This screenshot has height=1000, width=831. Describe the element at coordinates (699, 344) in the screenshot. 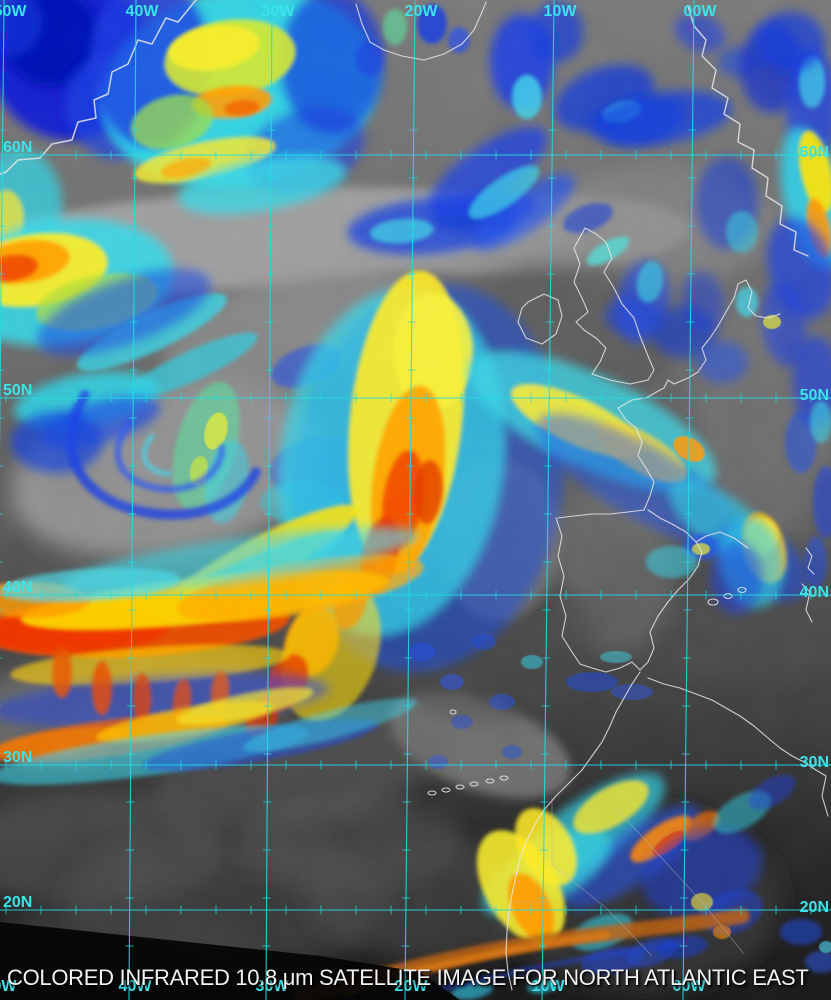

I see `coastline-continental-europe` at that location.